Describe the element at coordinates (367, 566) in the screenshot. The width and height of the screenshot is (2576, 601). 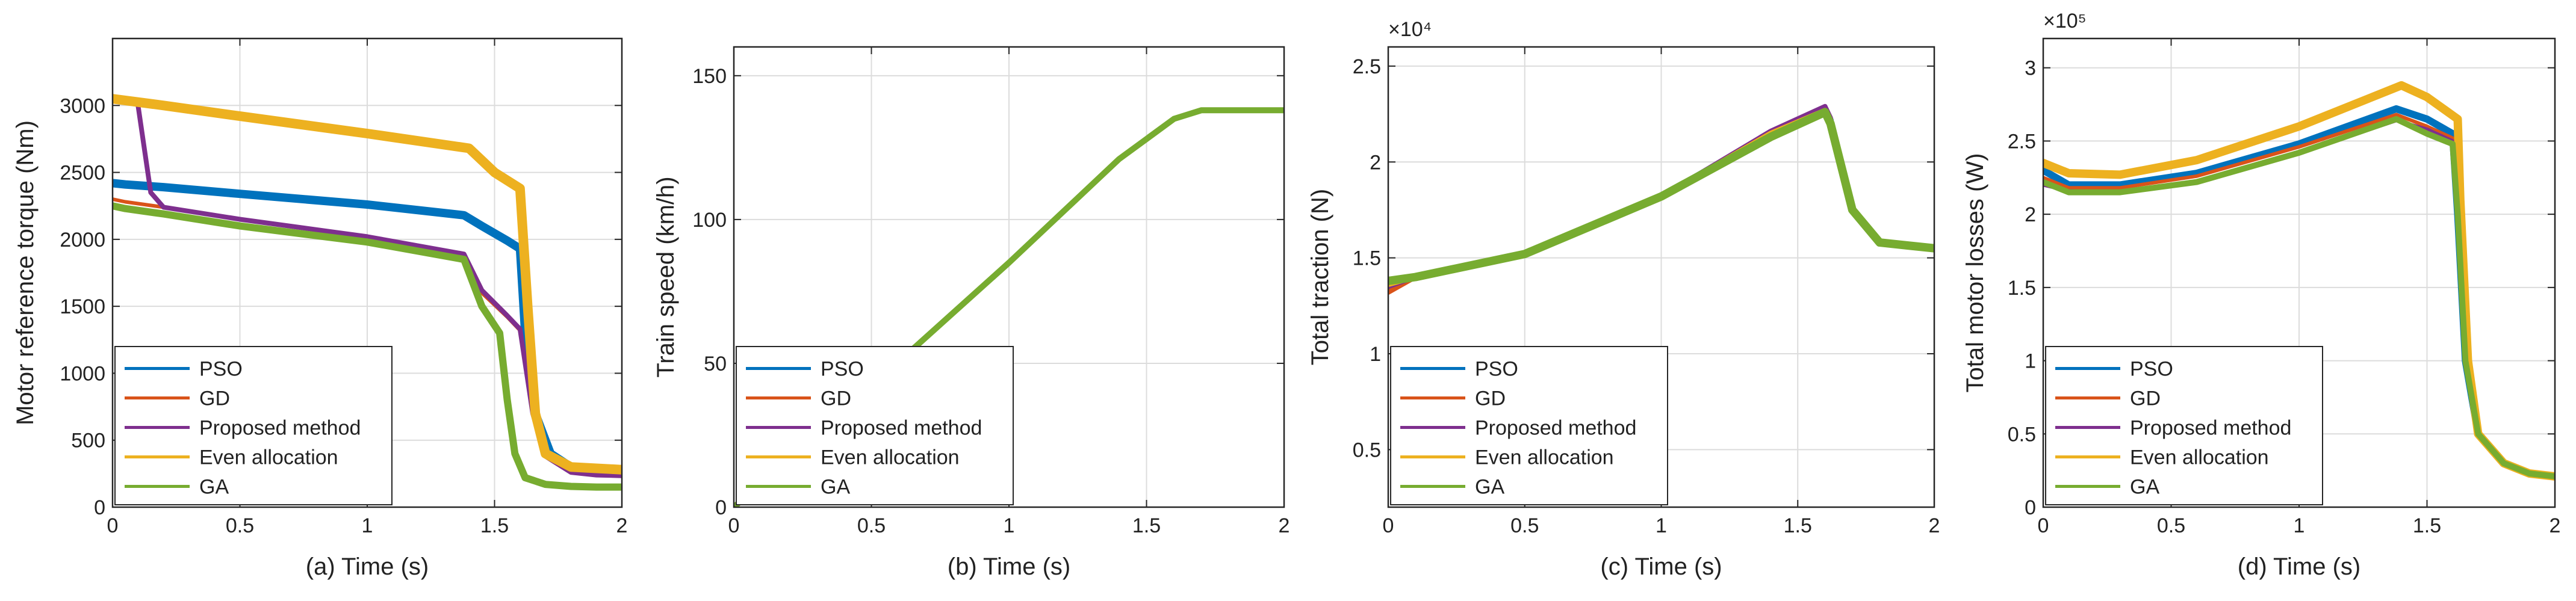
I see `x-axis-label: (a) Time (s)` at that location.